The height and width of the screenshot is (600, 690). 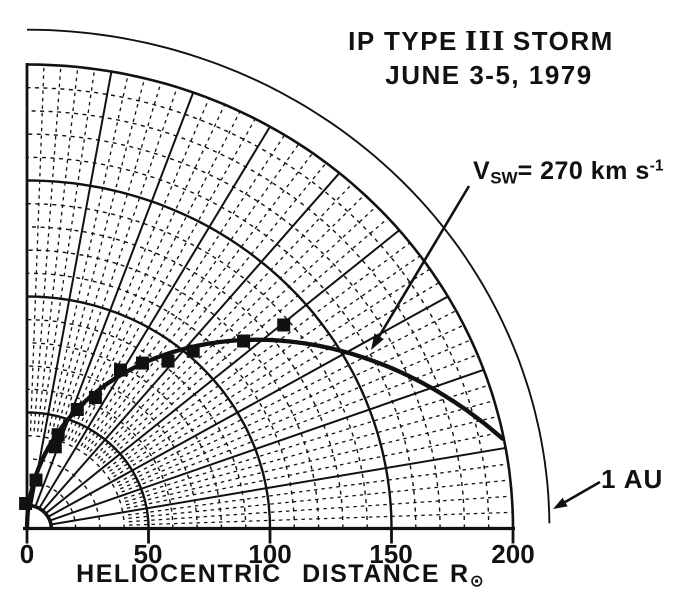 What do you see at coordinates (403, 41) in the screenshot?
I see `title-prefix: IP TYPE` at bounding box center [403, 41].